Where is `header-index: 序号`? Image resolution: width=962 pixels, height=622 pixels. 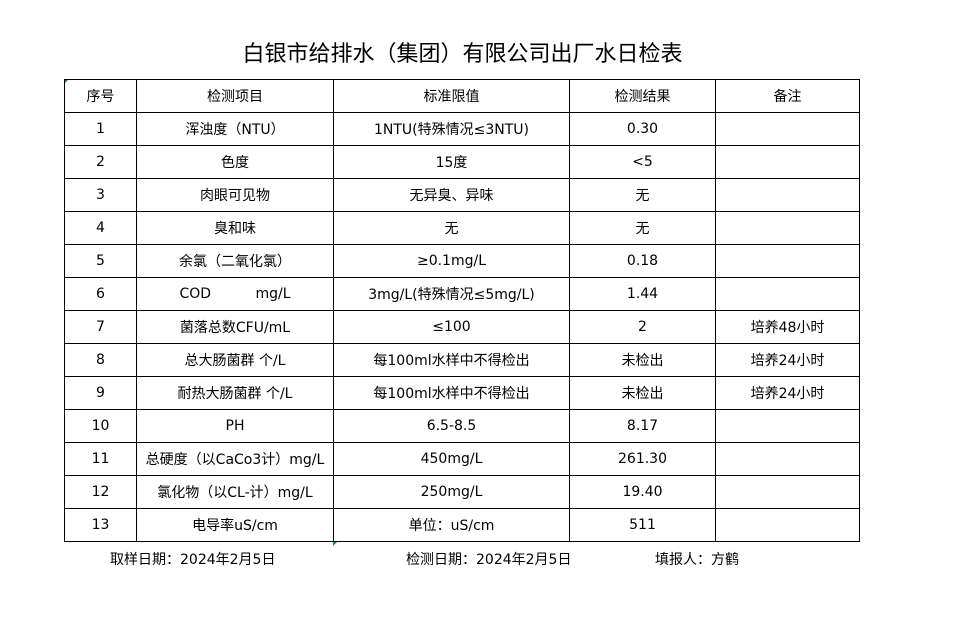 header-index: 序号 is located at coordinates (100, 96).